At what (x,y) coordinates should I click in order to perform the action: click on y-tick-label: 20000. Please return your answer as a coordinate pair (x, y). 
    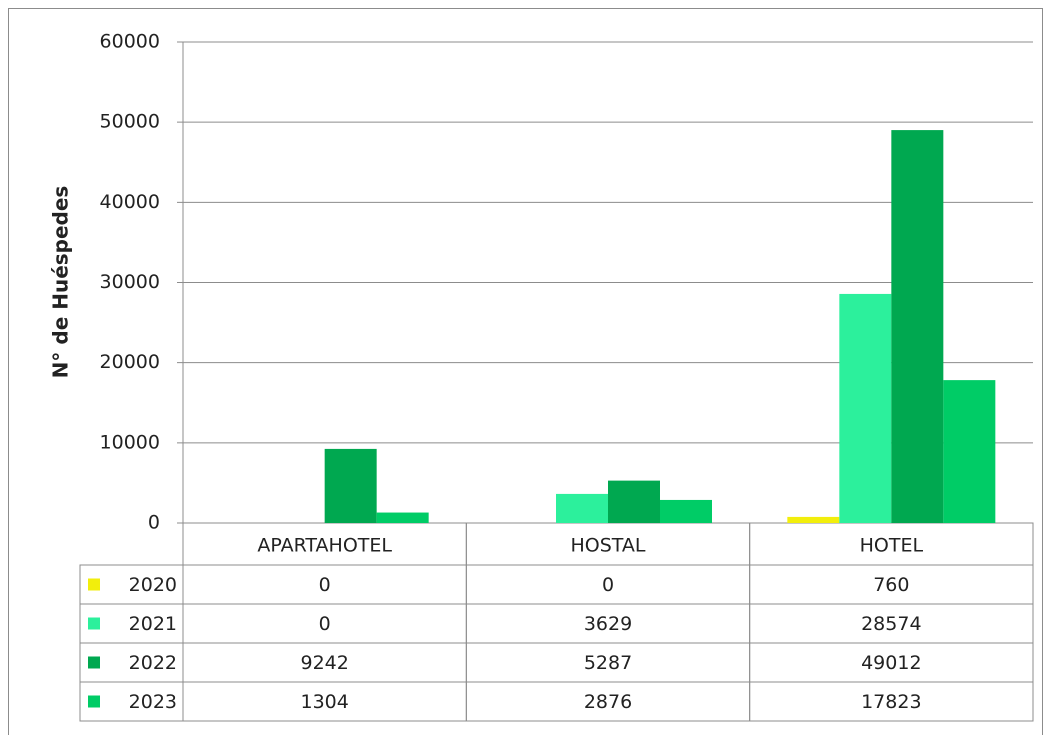
    Looking at the image, I should click on (130, 362).